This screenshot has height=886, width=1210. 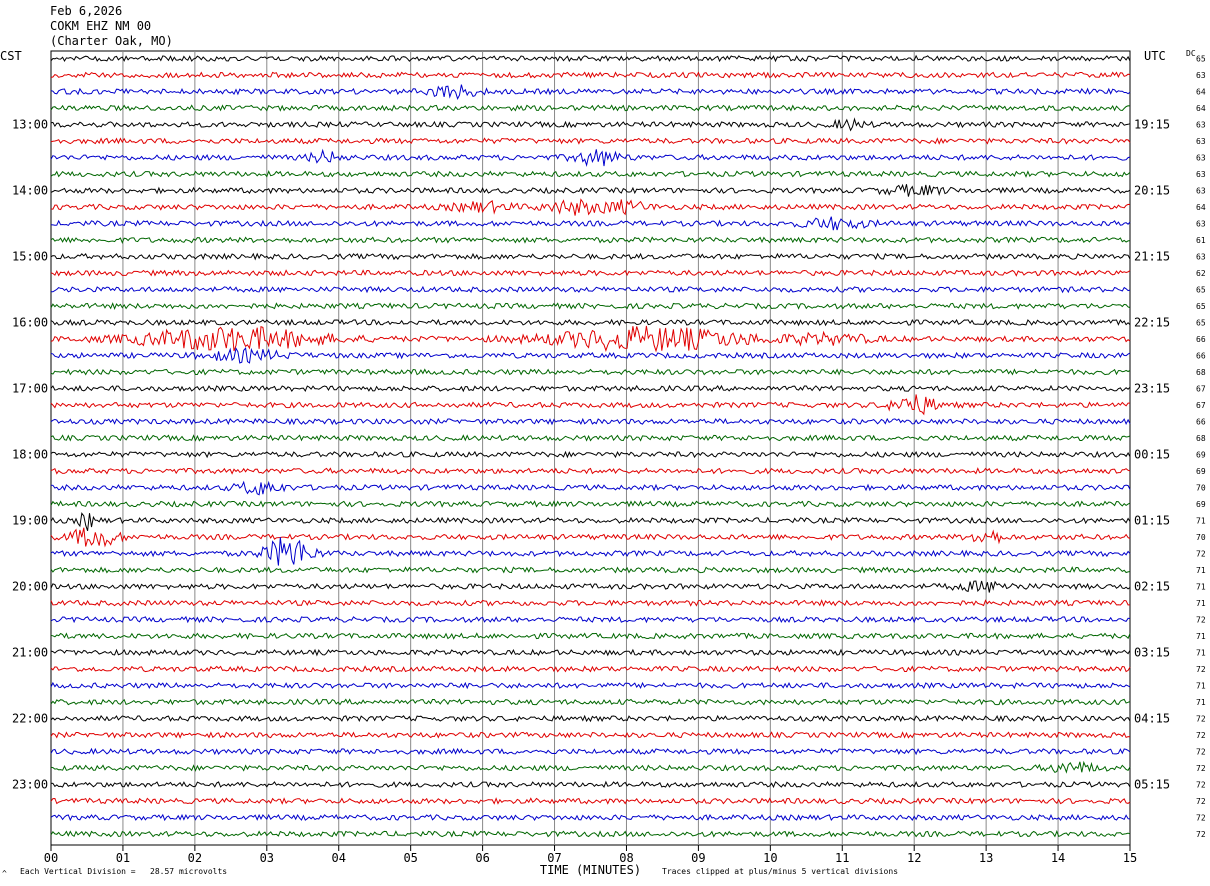 I want to click on x-tick-label: 06, so click(x=482, y=858).